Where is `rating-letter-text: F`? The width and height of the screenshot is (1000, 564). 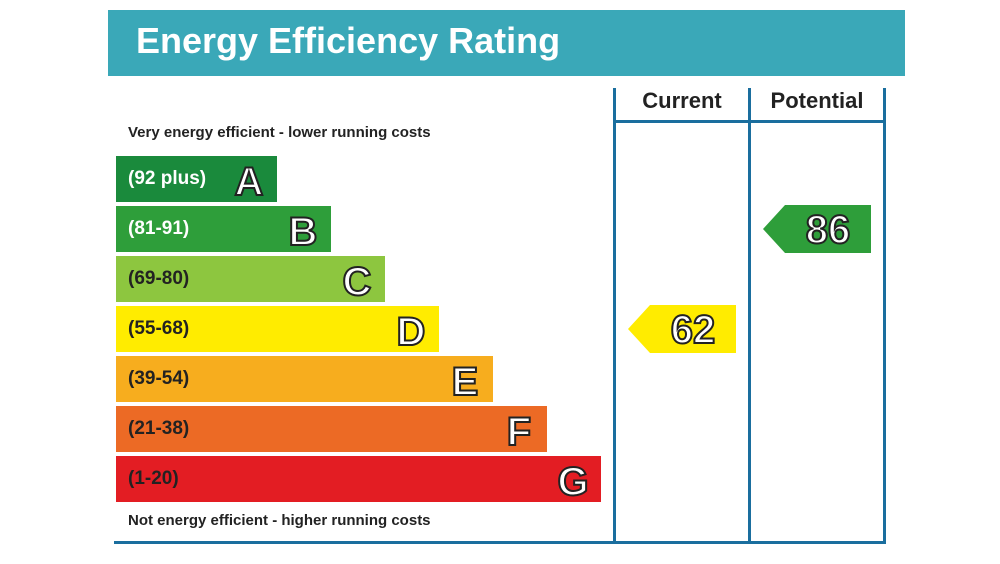 rating-letter-text: F is located at coordinates (519, 432).